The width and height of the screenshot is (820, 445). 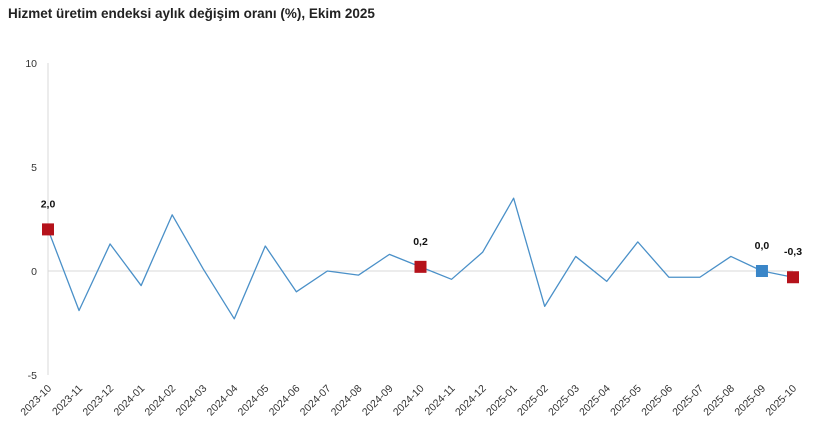 I want to click on x-tick-label: 2023-12, so click(x=98, y=401).